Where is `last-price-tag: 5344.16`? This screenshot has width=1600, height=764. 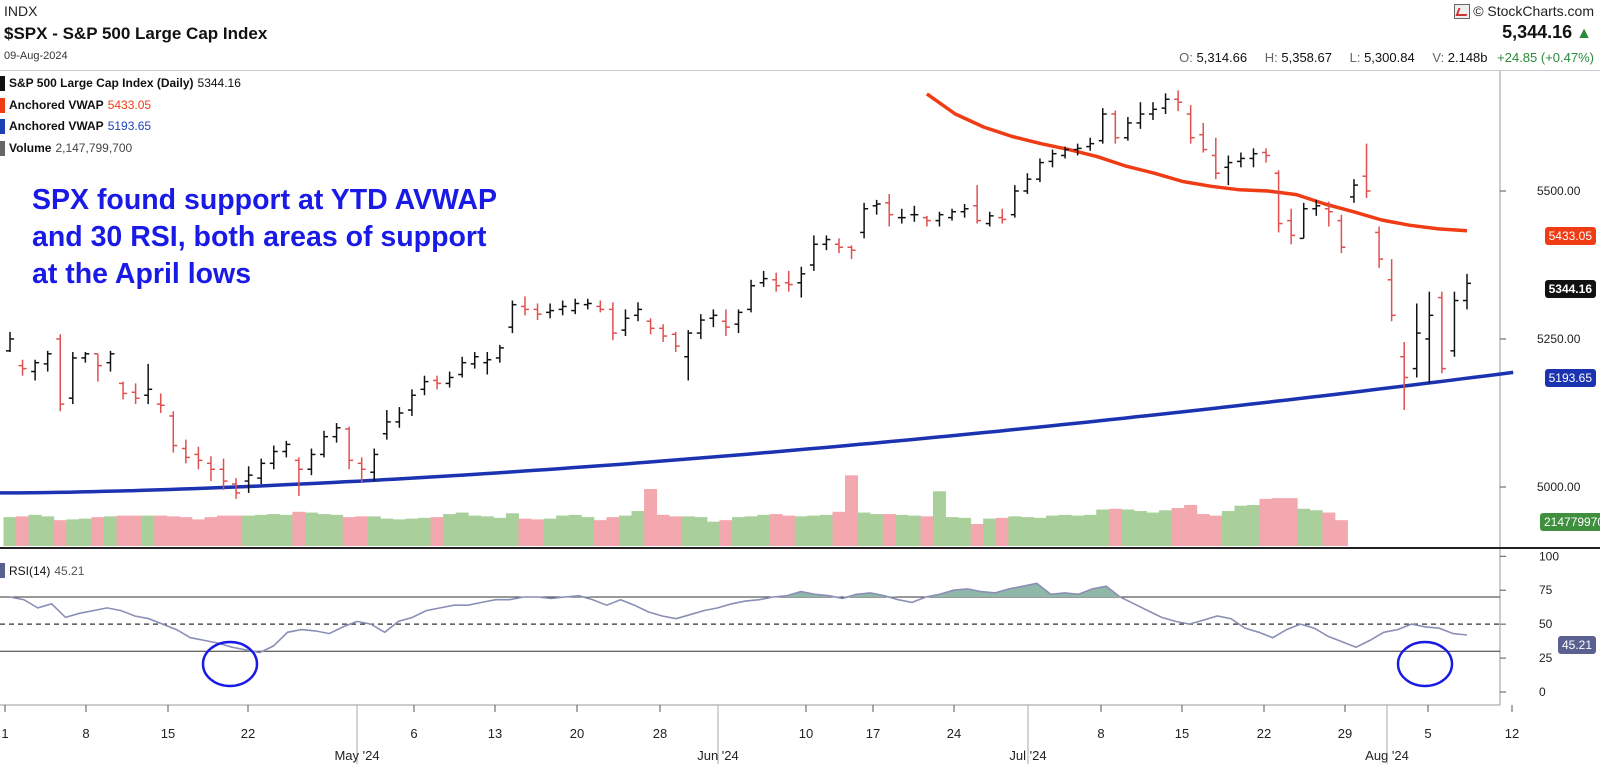 last-price-tag: 5344.16 is located at coordinates (1570, 289).